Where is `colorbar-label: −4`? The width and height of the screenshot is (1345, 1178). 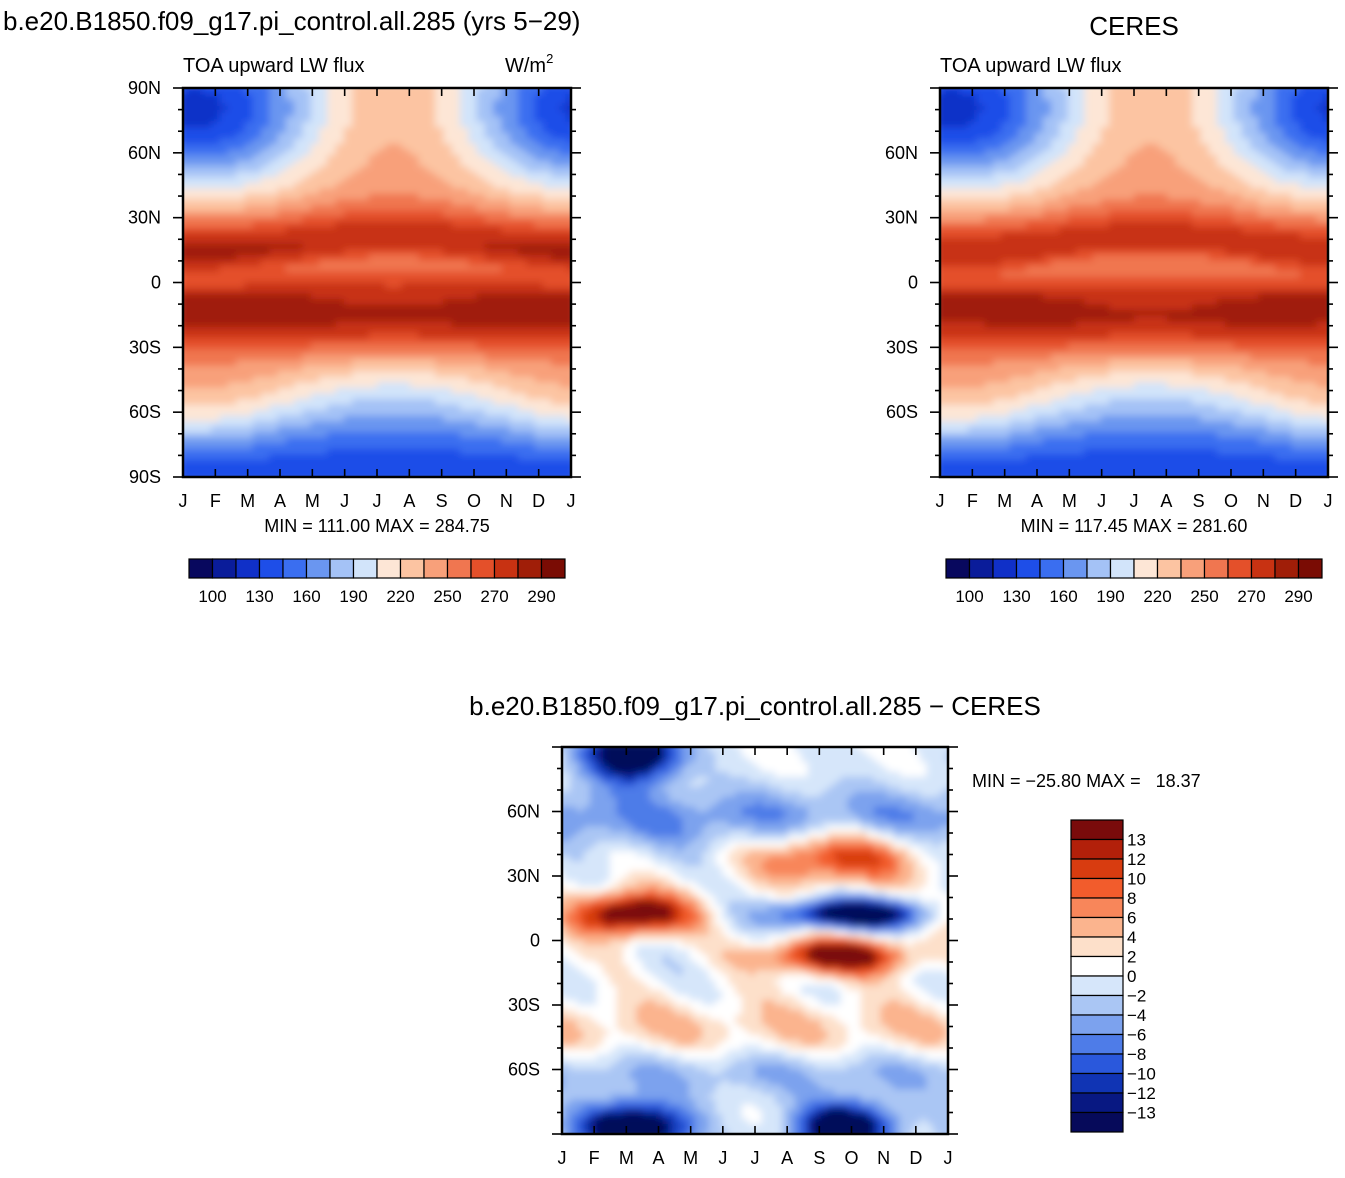 colorbar-label: −4 is located at coordinates (1136, 1015).